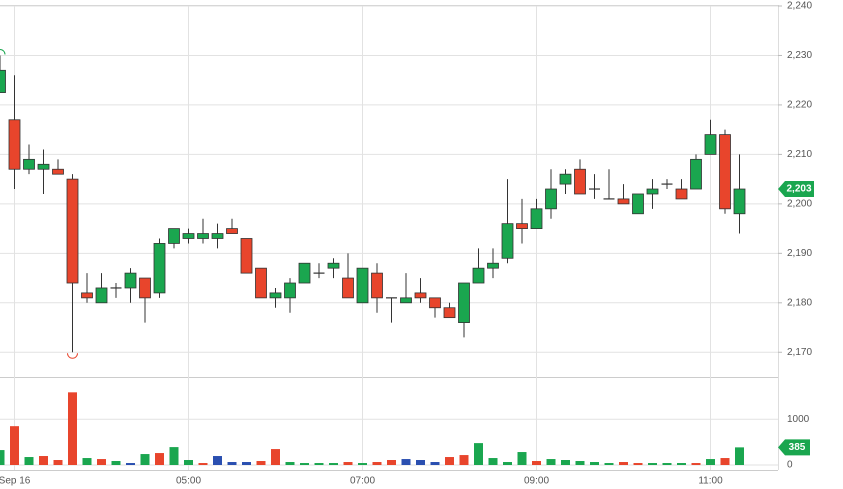 The image size is (843, 489). Describe the element at coordinates (362, 481) in the screenshot. I see `x-tick-label: 07:00` at that location.